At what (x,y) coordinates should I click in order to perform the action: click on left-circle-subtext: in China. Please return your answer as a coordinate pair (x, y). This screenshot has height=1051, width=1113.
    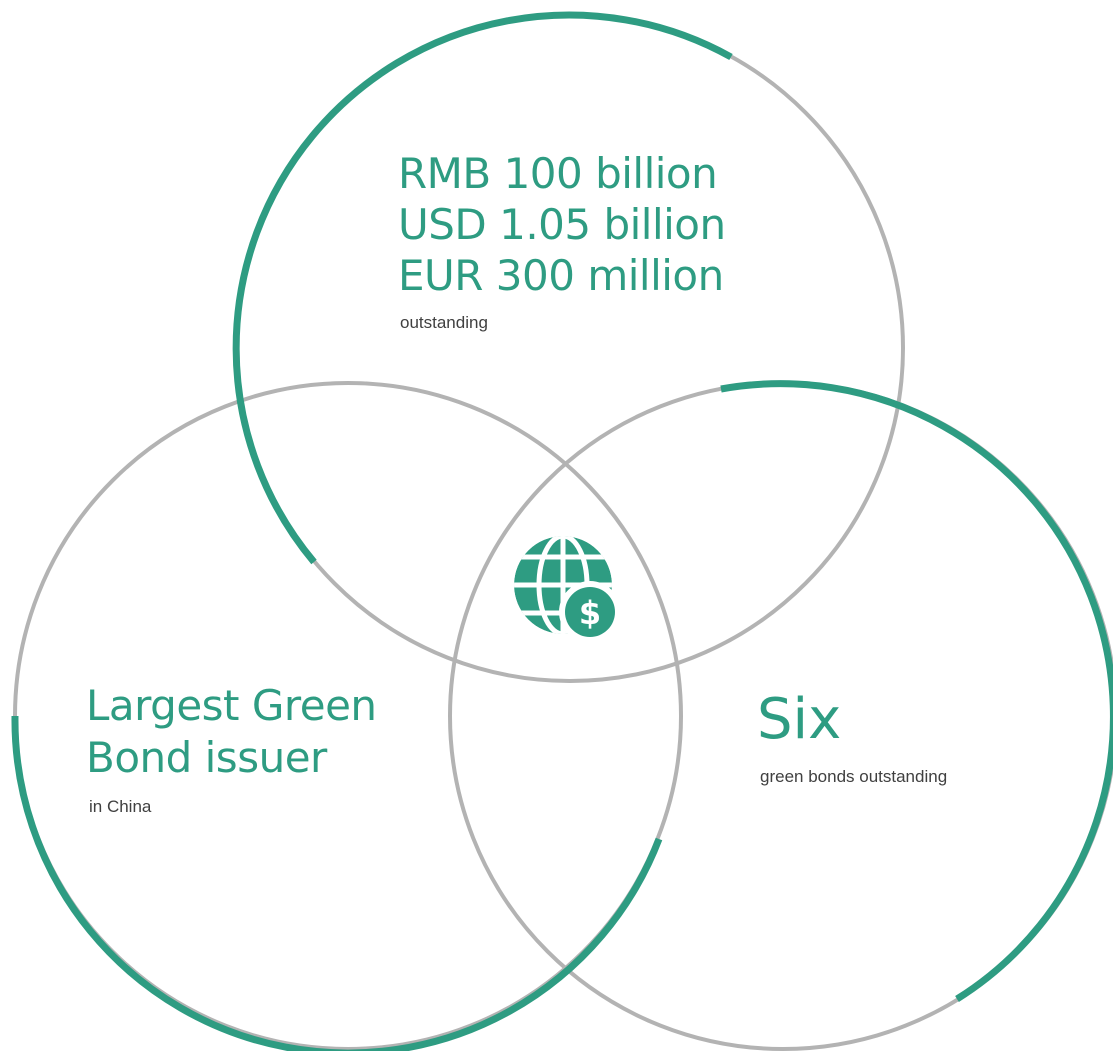
    Looking at the image, I should click on (120, 806).